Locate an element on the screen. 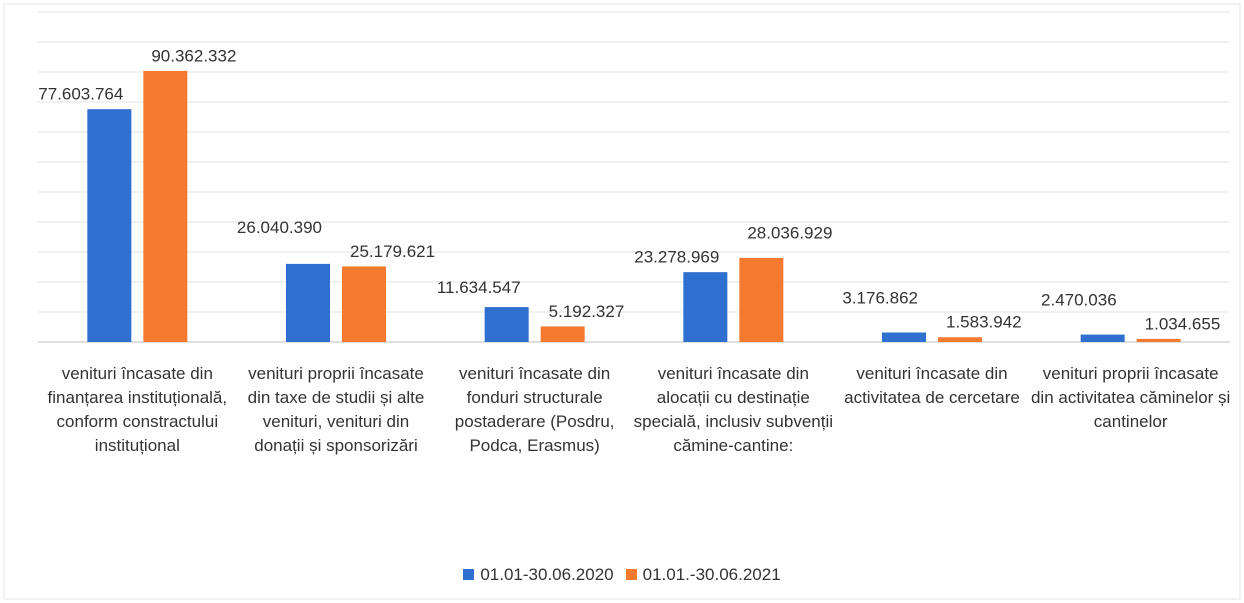 The width and height of the screenshot is (1244, 603). value-label: 1.583.942 is located at coordinates (984, 322).